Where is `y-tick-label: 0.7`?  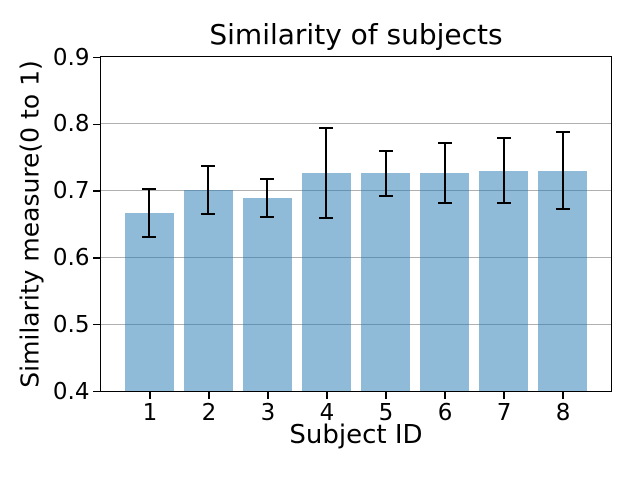 y-tick-label: 0.7 is located at coordinates (71, 191).